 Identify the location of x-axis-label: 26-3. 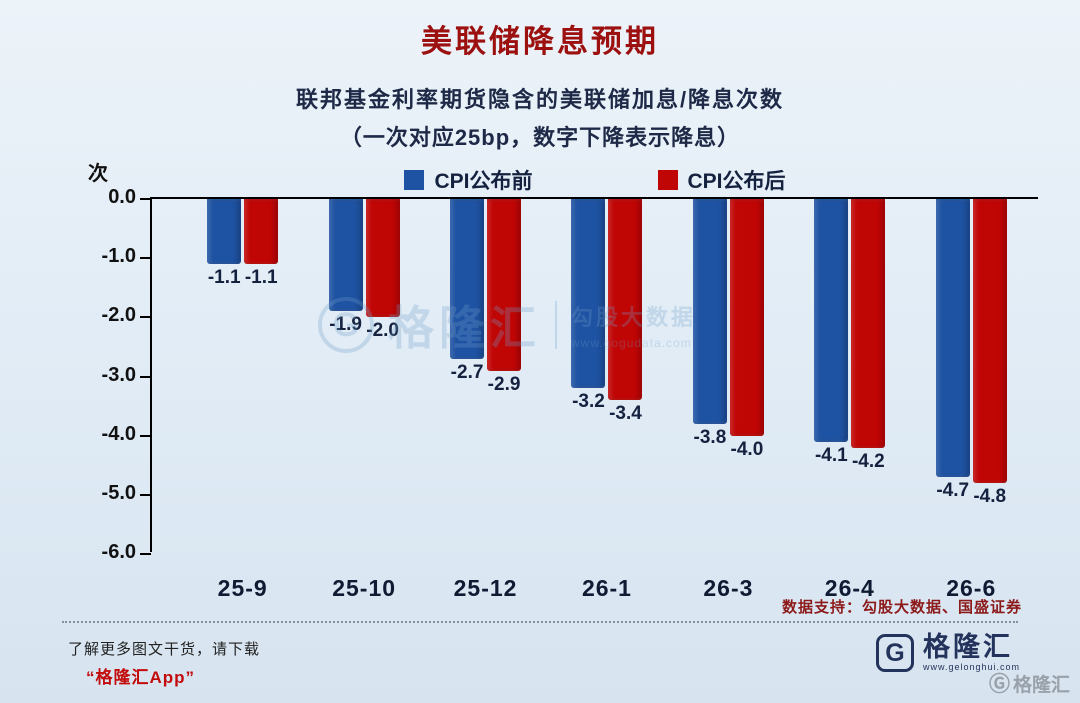
(728, 588).